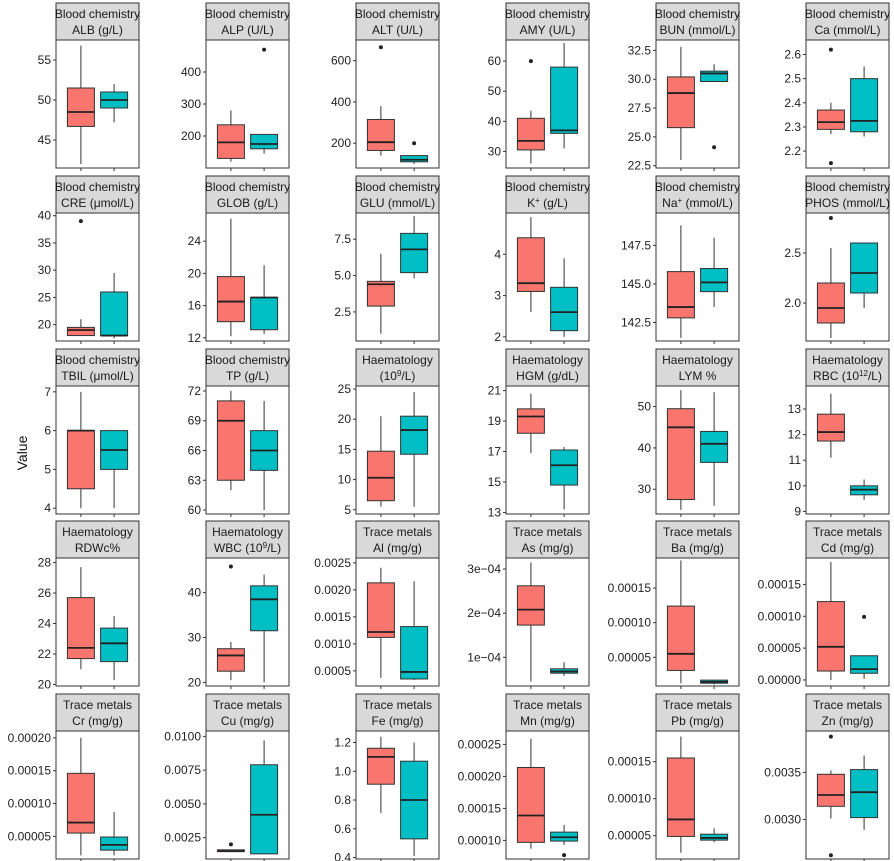  Describe the element at coordinates (795, 460) in the screenshot. I see `y-tick-label: 11` at that location.